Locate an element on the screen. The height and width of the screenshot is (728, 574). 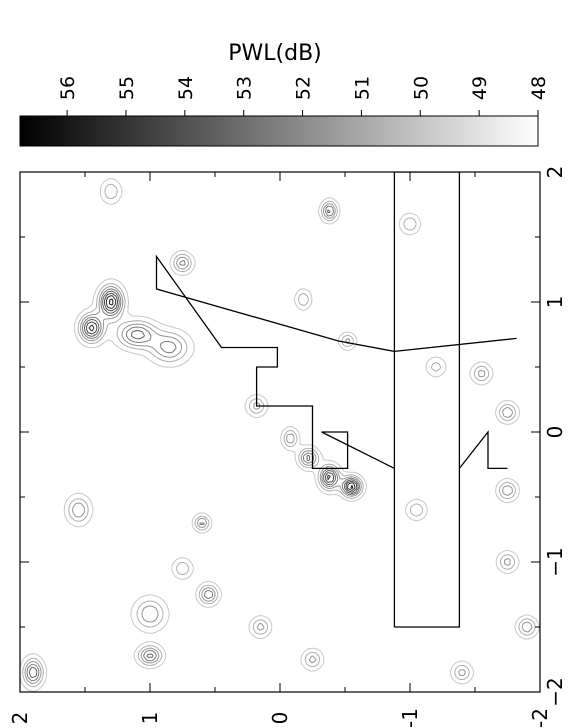
y-tick-label: 0 is located at coordinates (280, 718).